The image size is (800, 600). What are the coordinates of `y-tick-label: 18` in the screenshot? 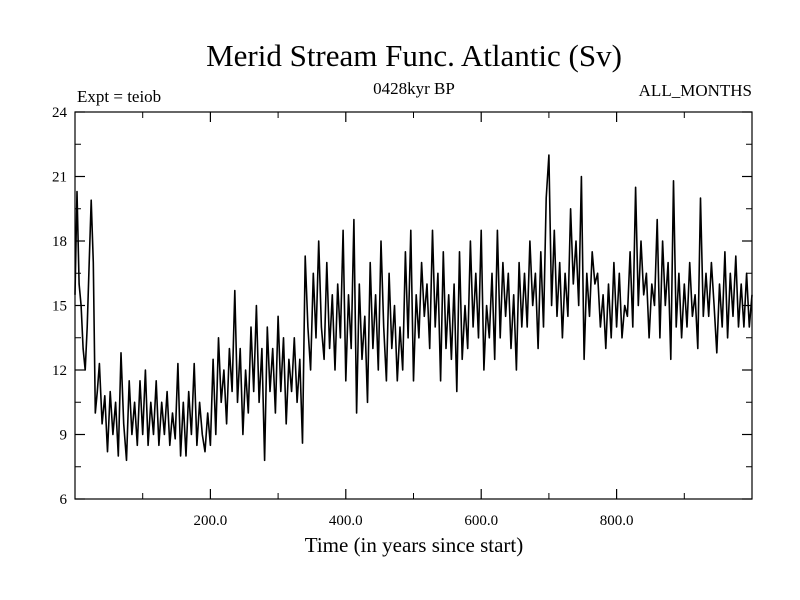 It's located at (59, 242).